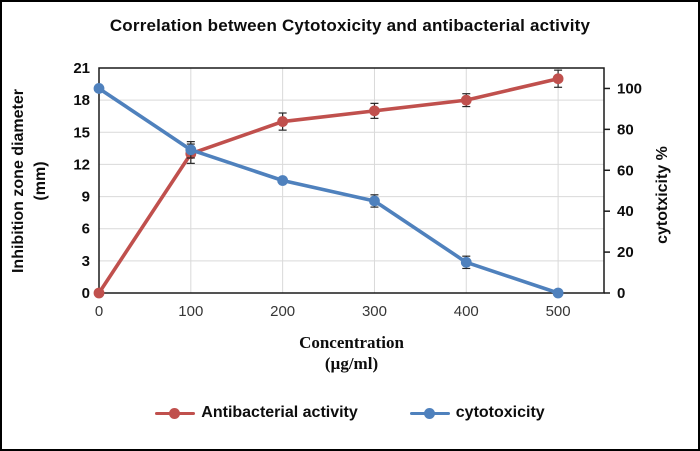 The height and width of the screenshot is (451, 700). What do you see at coordinates (558, 311) in the screenshot?
I see `svg-text: 500` at bounding box center [558, 311].